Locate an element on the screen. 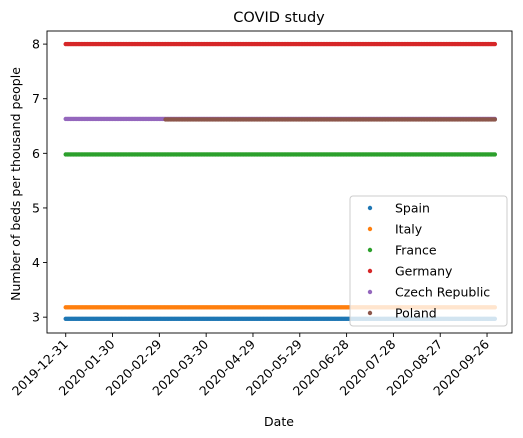 The height and width of the screenshot is (438, 523). chart-title: COVID study is located at coordinates (279, 18).